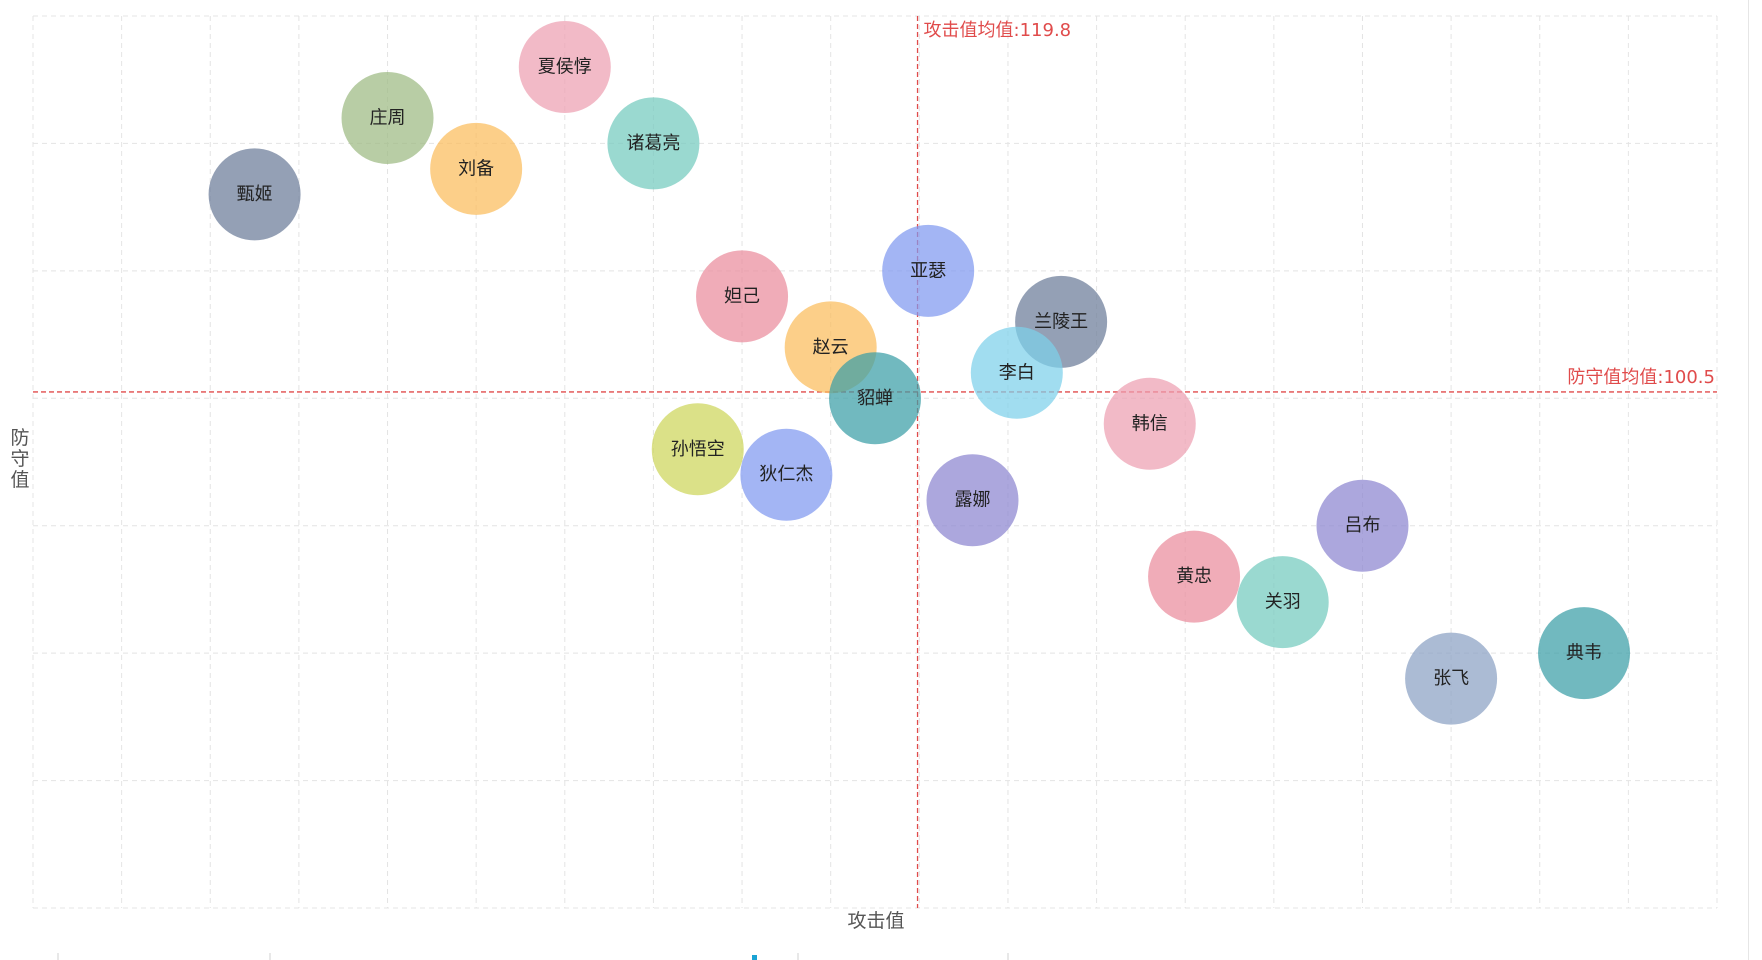  I want to click on bubble-label: 刘备, so click(476, 168).